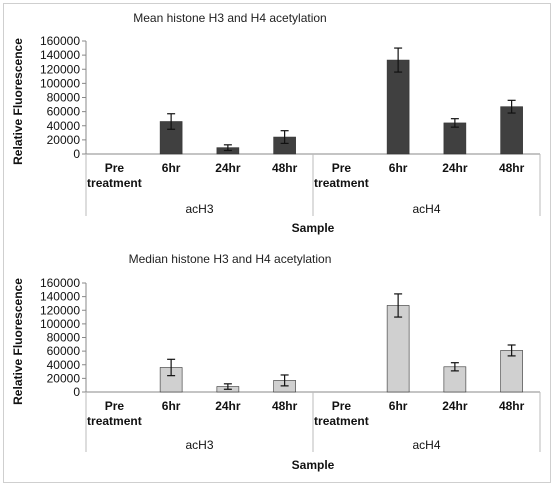 The image size is (556, 488). Describe the element at coordinates (18, 341) in the screenshot. I see `y-axis-label-2: Relative Fluorescence` at that location.